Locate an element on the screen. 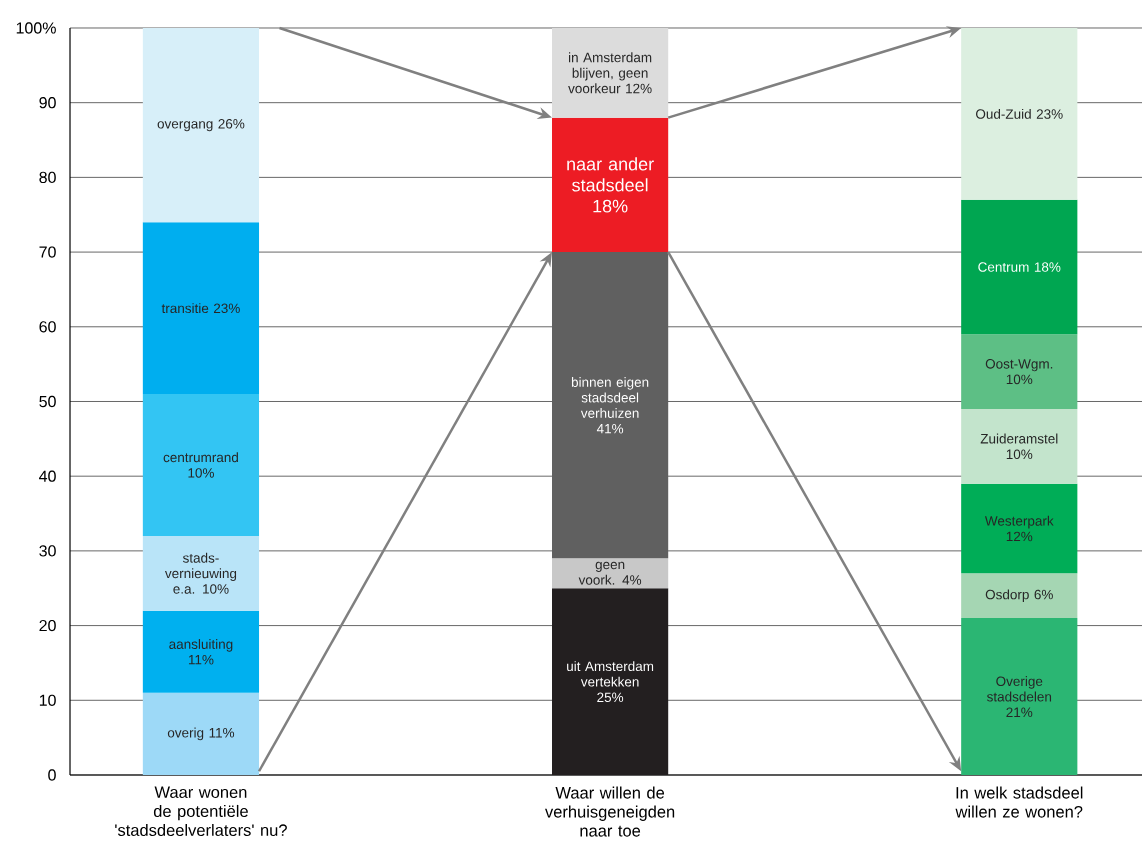  data-label: binnen eigen stadsdeel verhuizen 41% is located at coordinates (610, 405).